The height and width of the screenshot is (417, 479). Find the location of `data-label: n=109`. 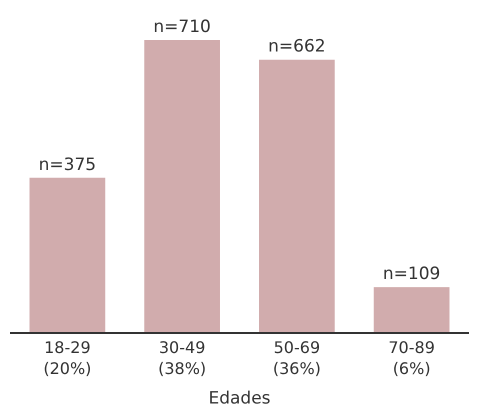

data-label: n=109 is located at coordinates (411, 274).